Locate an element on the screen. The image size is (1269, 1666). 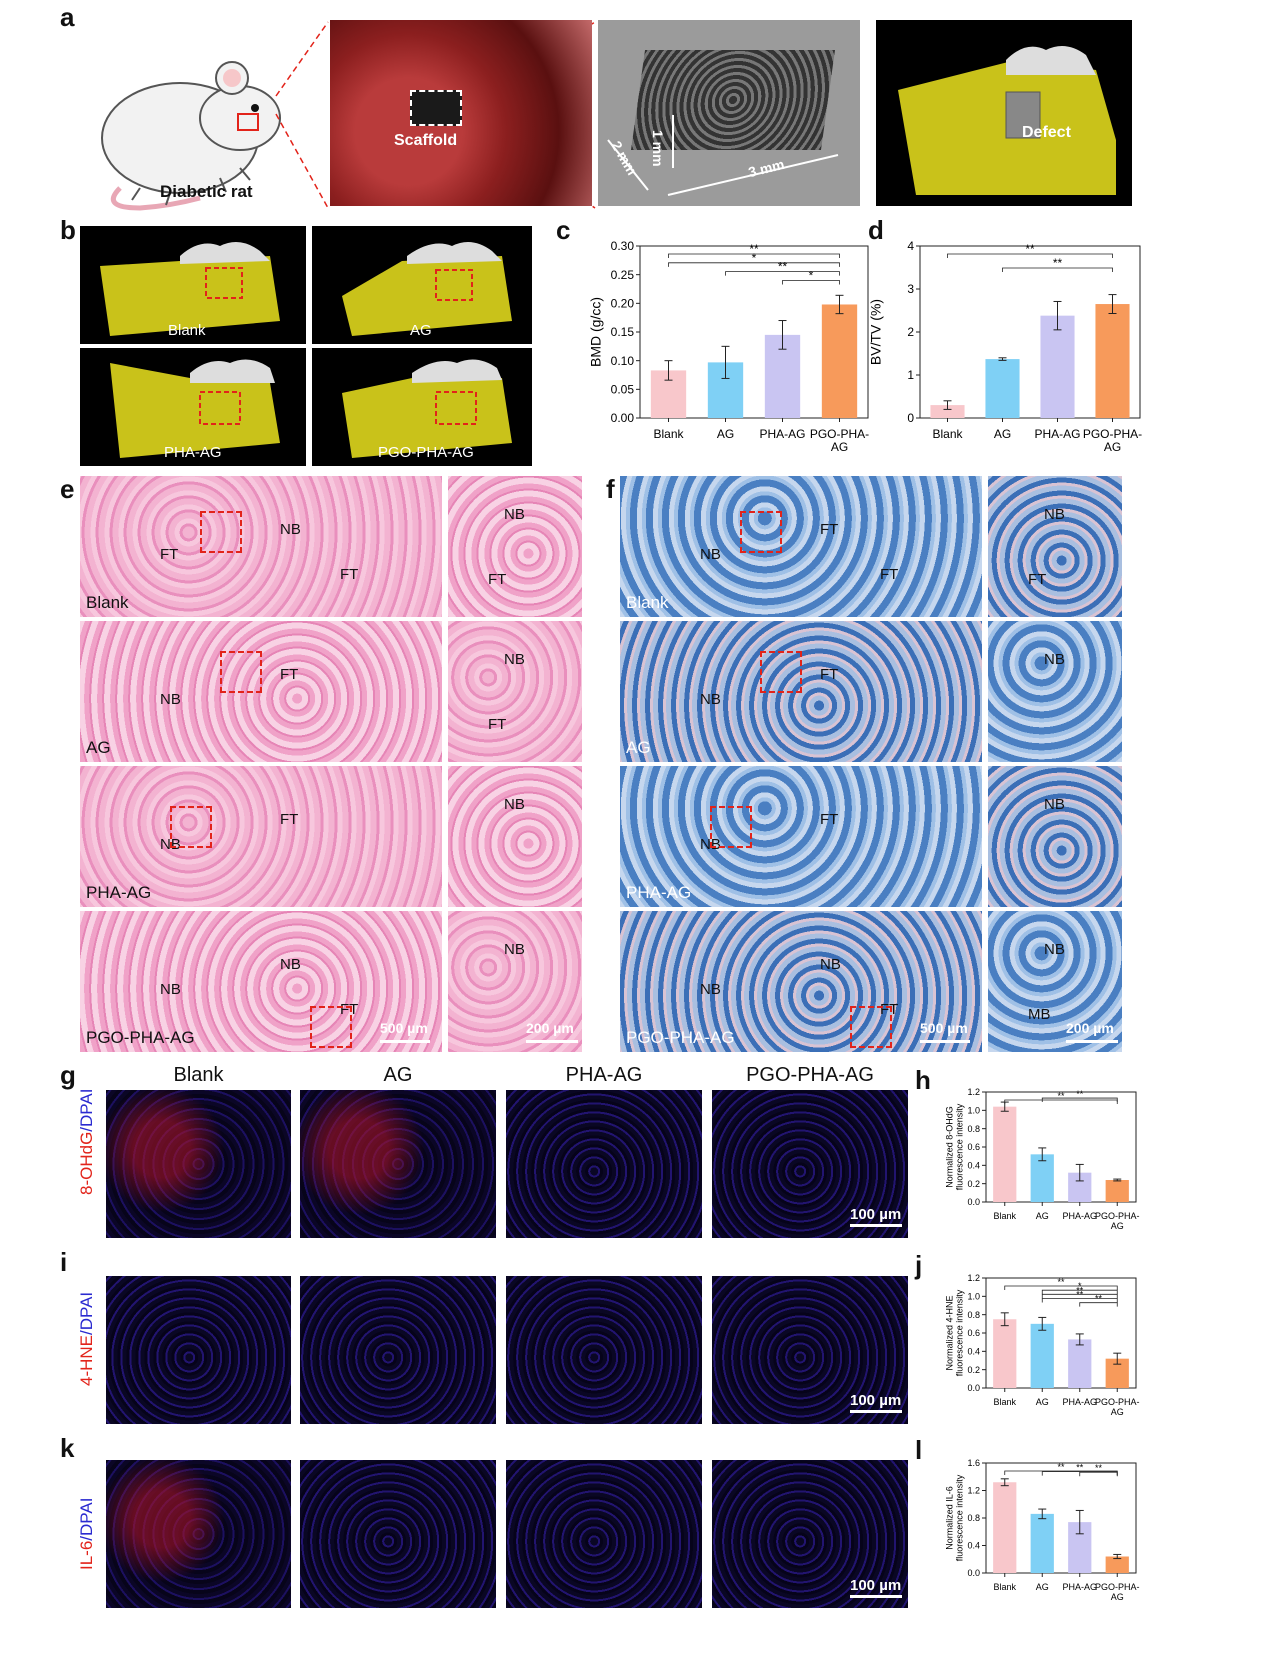
panel_e-main-1: AG NB FT is located at coordinates (261, 691).